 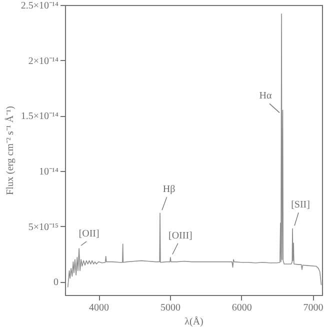 I want to click on x-tick-label: 6000, so click(x=242, y=308).